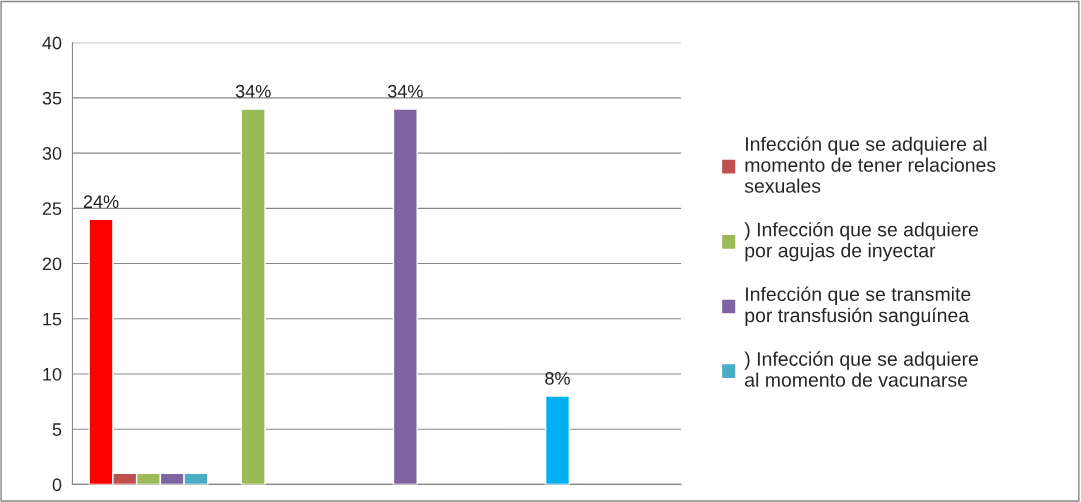  Describe the element at coordinates (52, 374) in the screenshot. I see `y-tick-label: 10` at that location.